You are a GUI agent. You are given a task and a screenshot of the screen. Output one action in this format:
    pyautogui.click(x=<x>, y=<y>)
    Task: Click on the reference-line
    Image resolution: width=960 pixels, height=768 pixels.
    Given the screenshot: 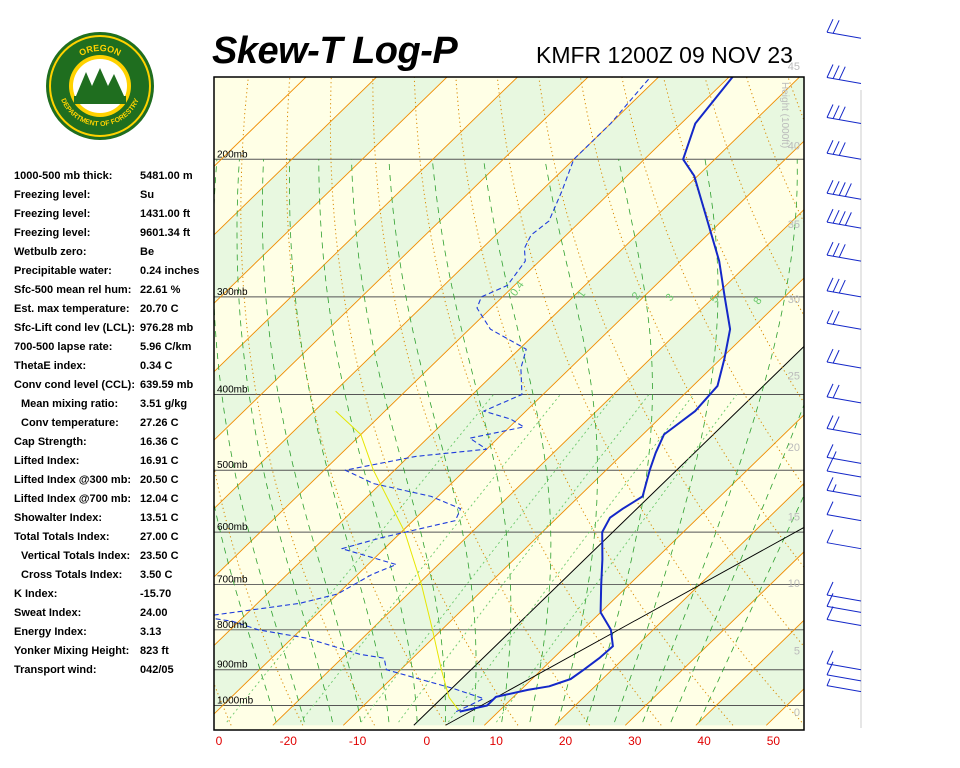 What is the action you would take?
    pyautogui.click(x=624, y=626)
    